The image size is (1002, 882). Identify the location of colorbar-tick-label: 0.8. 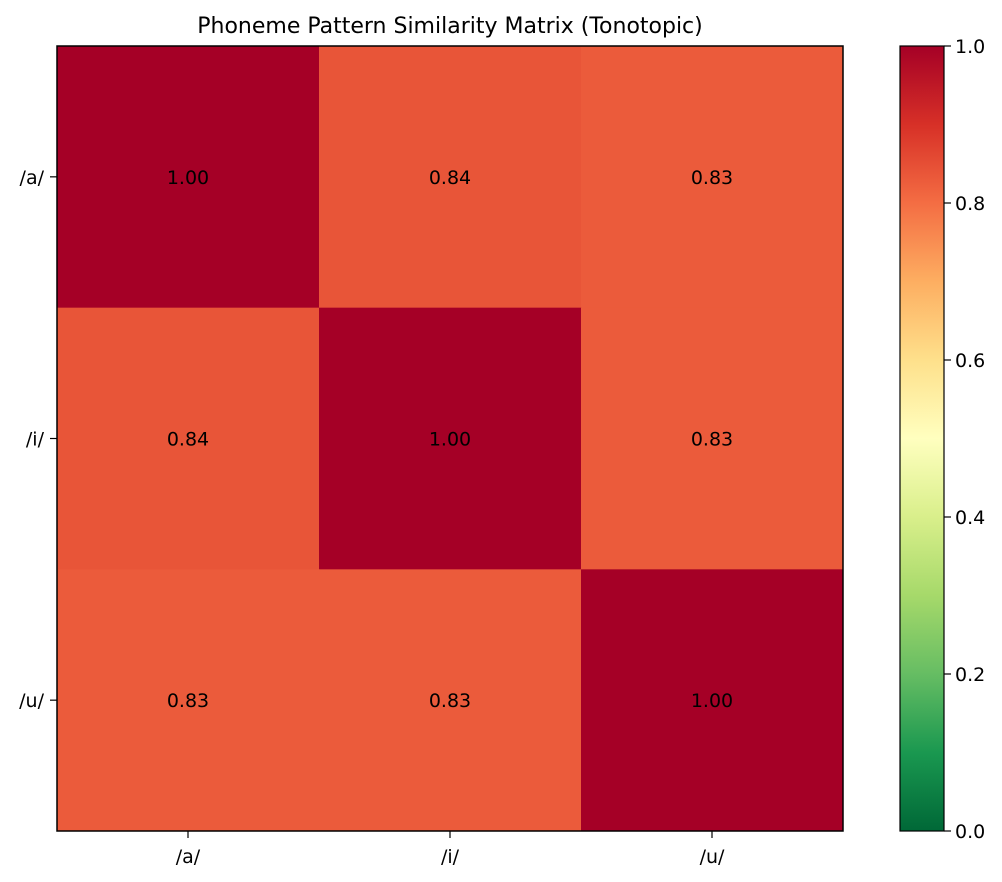
(970, 204).